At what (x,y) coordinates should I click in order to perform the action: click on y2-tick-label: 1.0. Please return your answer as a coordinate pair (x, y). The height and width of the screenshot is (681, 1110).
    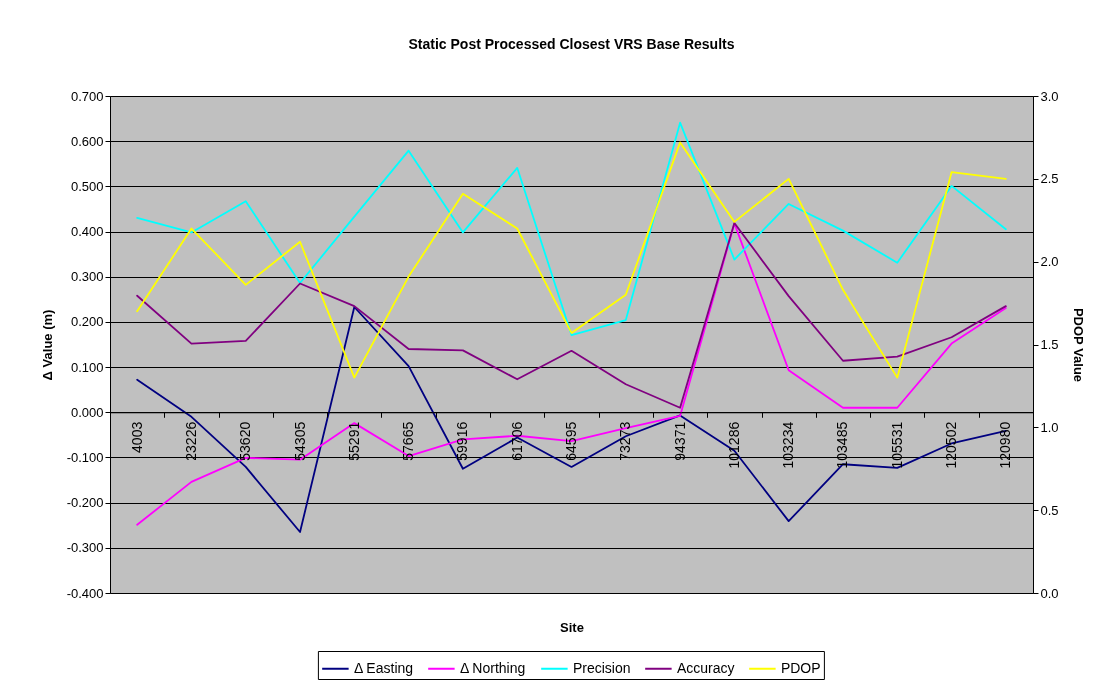
    Looking at the image, I should click on (1049, 427).